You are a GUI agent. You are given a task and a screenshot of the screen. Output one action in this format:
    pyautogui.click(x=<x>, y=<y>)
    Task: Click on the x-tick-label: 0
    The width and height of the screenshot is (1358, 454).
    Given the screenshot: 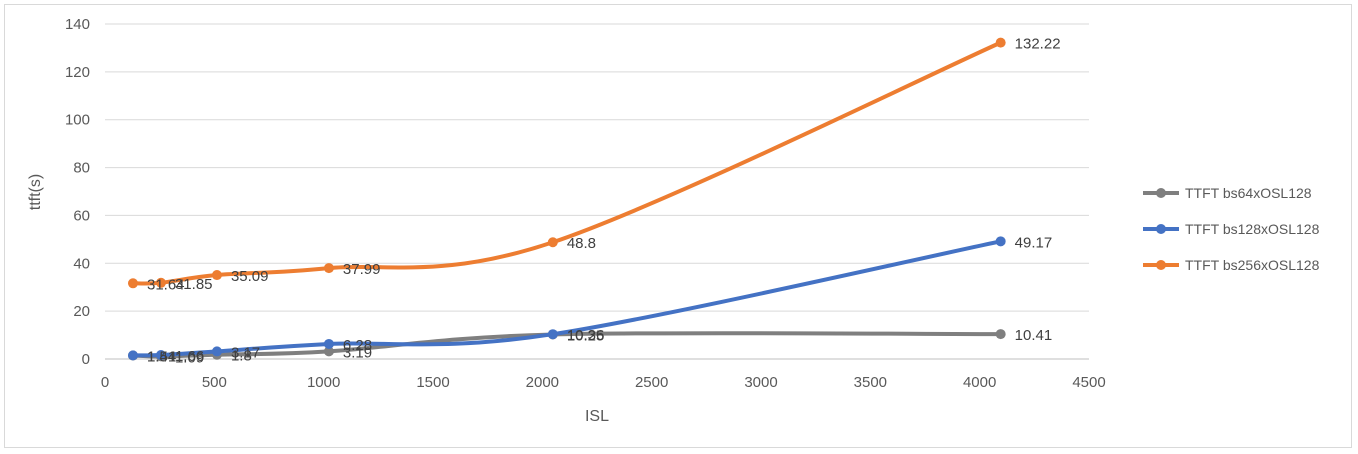 What is the action you would take?
    pyautogui.click(x=105, y=382)
    